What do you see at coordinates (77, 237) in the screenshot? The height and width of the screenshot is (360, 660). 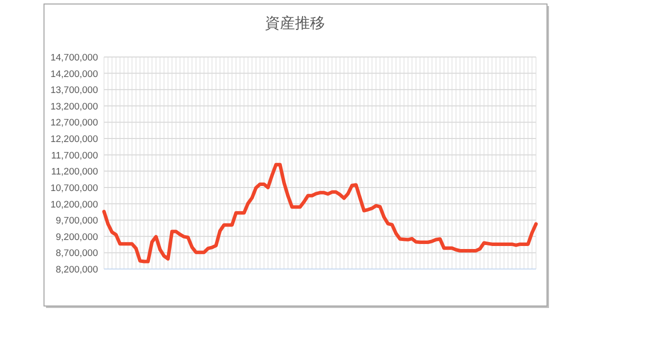 I see `y-tick-label: 9,200,000` at bounding box center [77, 237].